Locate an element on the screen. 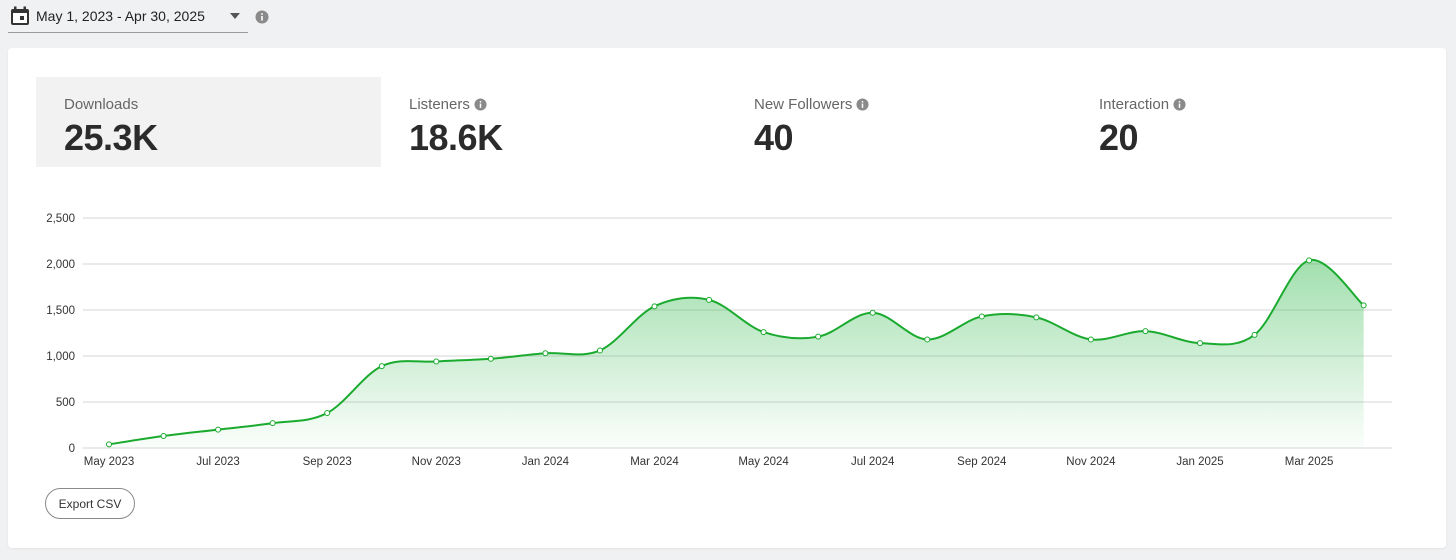 The height and width of the screenshot is (560, 1456). stat-value: 40 is located at coordinates (774, 137).